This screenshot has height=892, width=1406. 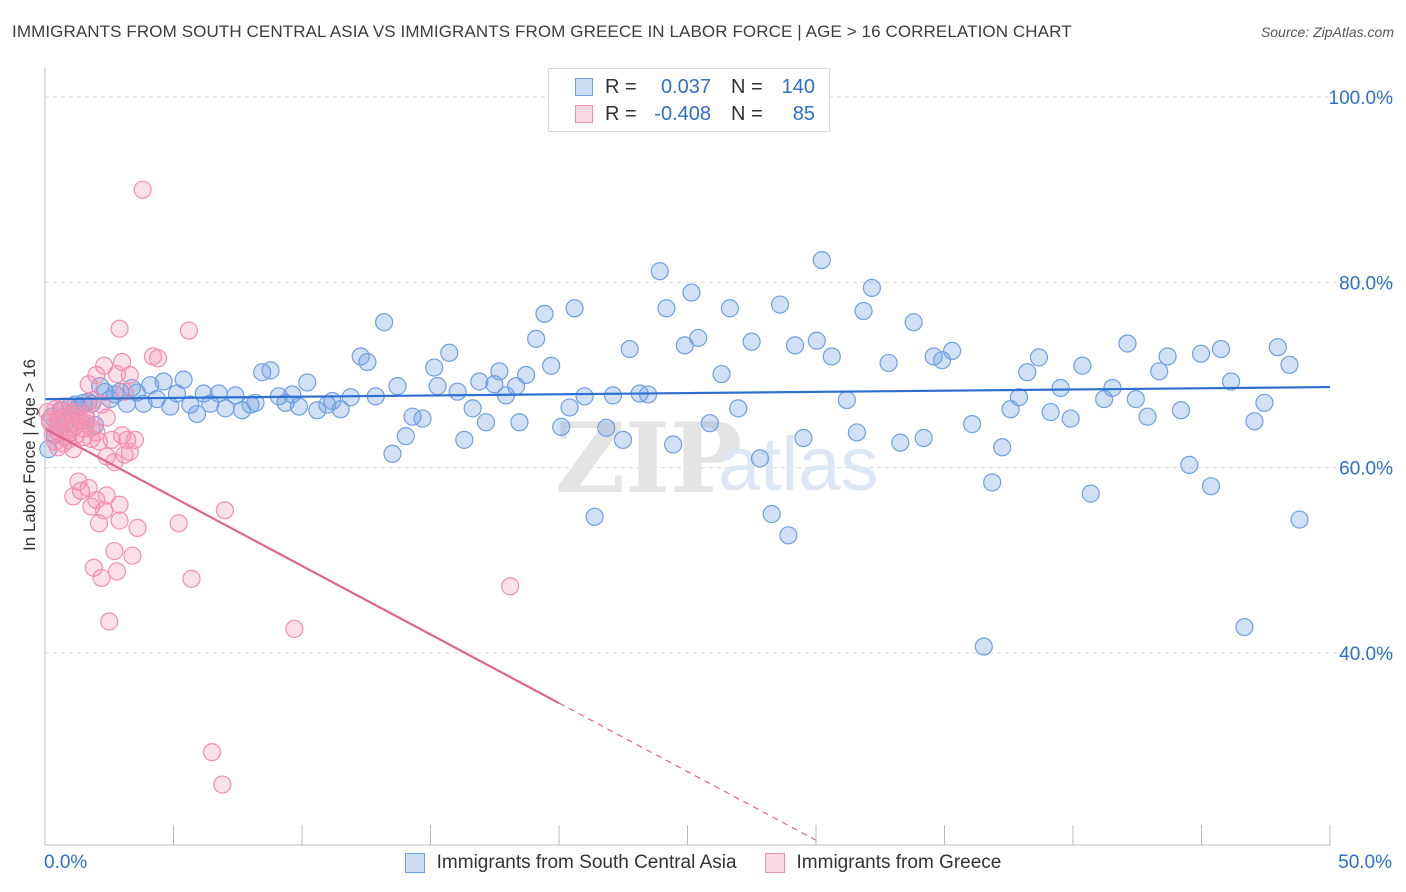 What do you see at coordinates (695, 114) in the screenshot?
I see `legend-row-pink: R = -0.408 N = 85` at bounding box center [695, 114].